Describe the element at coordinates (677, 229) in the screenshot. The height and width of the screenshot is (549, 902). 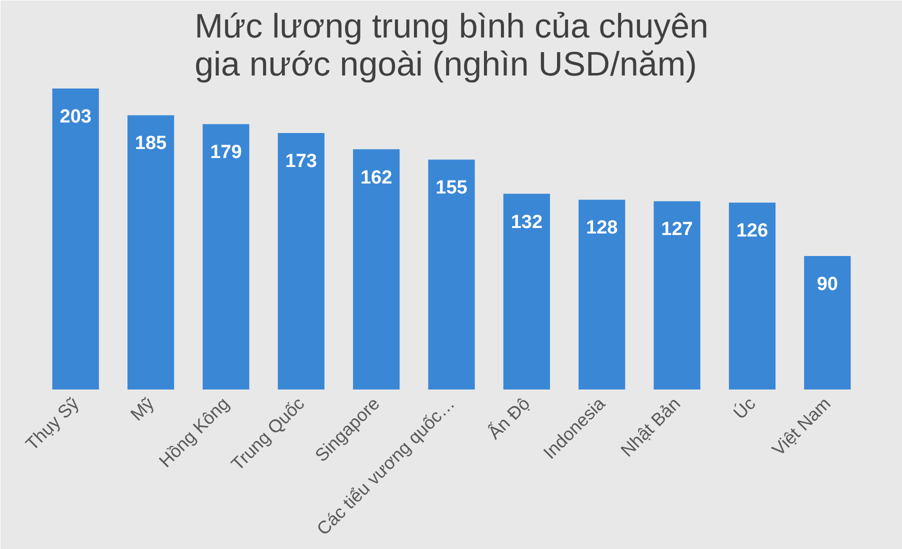
I see `data-label: 127` at that location.